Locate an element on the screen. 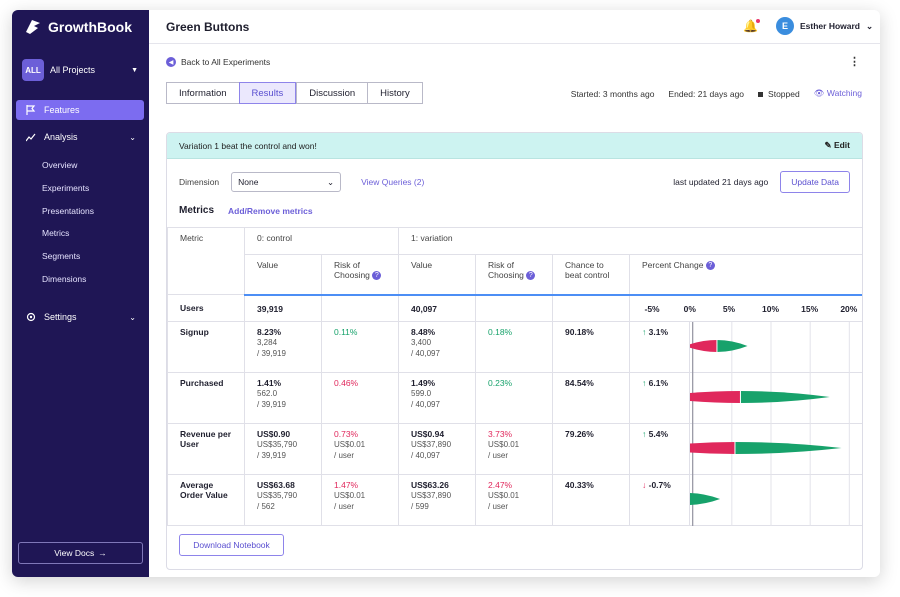  back-link: ◀ Back to All Experiments is located at coordinates (218, 62).